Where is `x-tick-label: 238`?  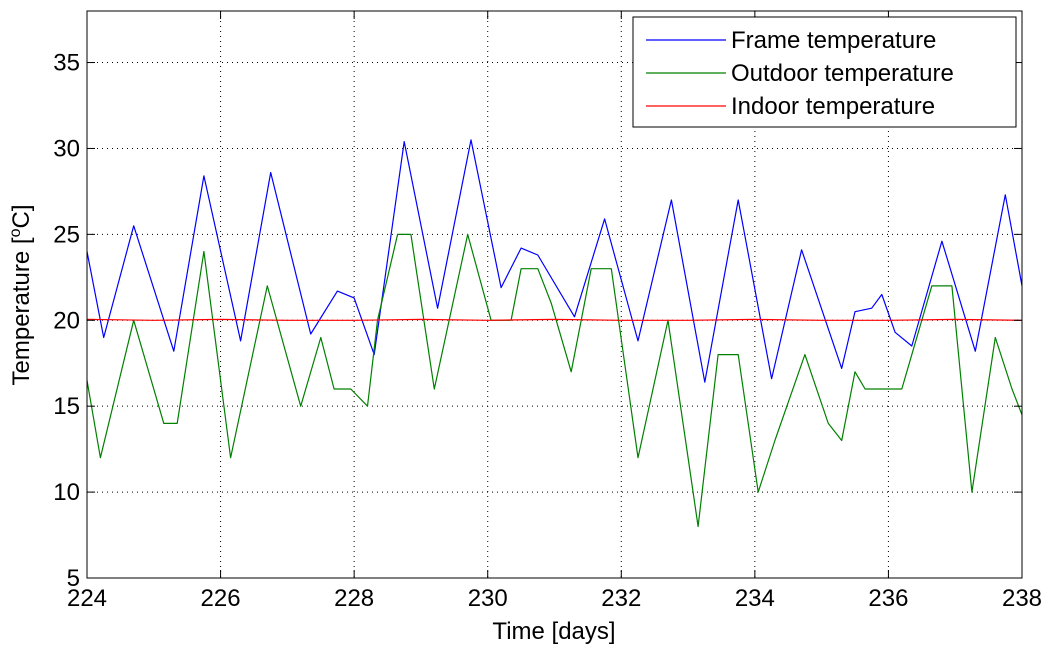
x-tick-label: 238 is located at coordinates (1022, 598).